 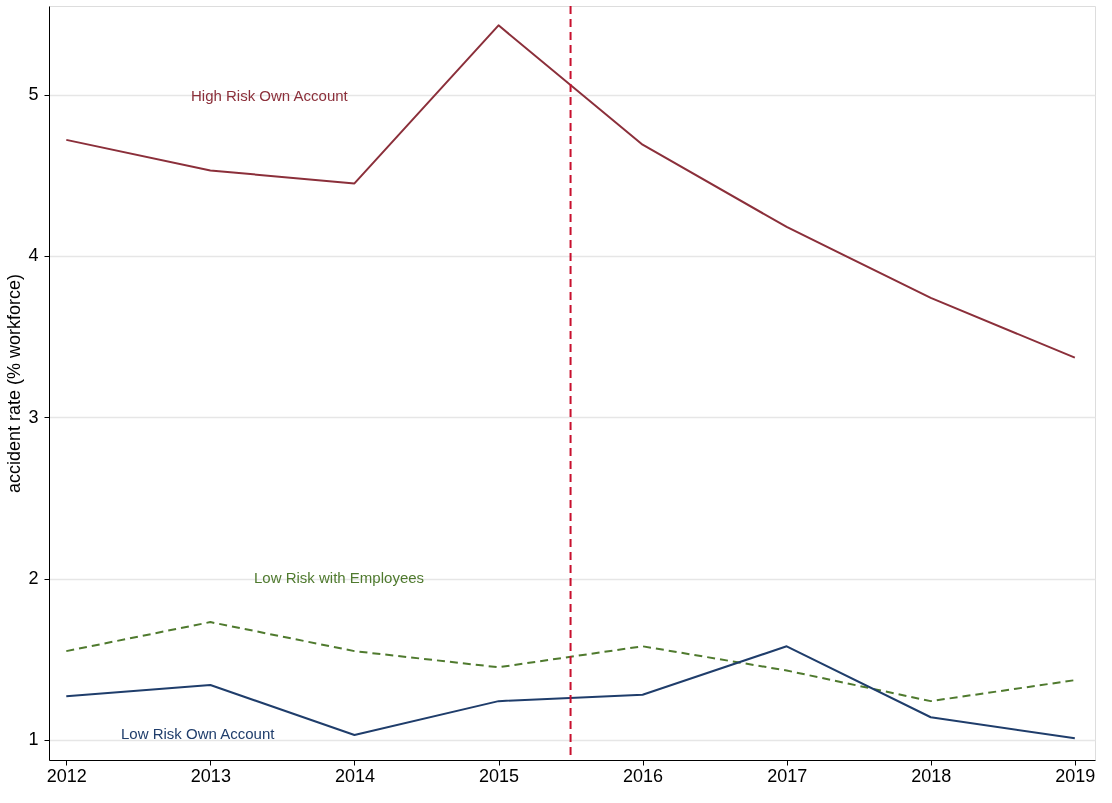 I want to click on y-tick-label: 3, so click(x=33, y=416).